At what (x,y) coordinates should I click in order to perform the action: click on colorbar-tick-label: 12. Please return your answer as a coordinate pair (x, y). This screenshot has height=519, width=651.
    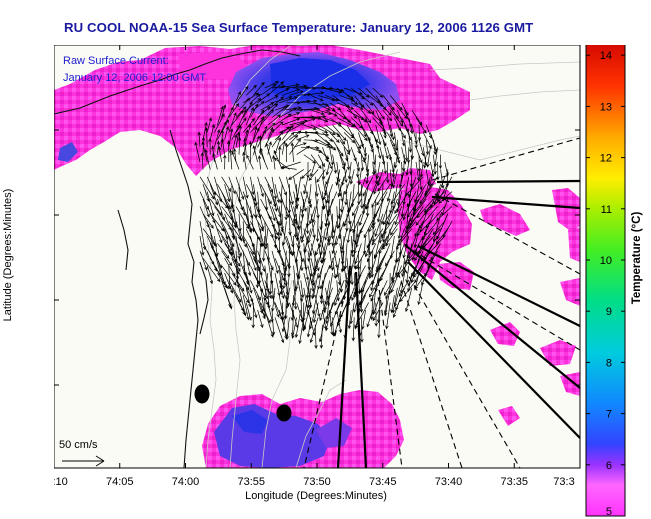
    Looking at the image, I should click on (606, 159).